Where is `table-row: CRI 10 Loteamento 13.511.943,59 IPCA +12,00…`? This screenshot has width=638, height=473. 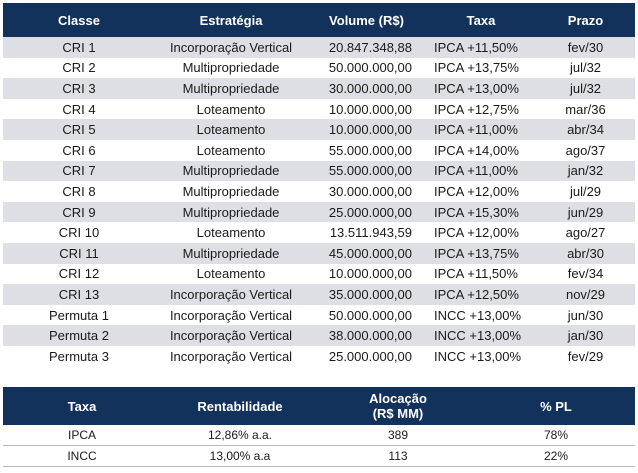
table-row: CRI 10 Loteamento 13.511.943,59 IPCA +12,00… is located at coordinates (319, 232).